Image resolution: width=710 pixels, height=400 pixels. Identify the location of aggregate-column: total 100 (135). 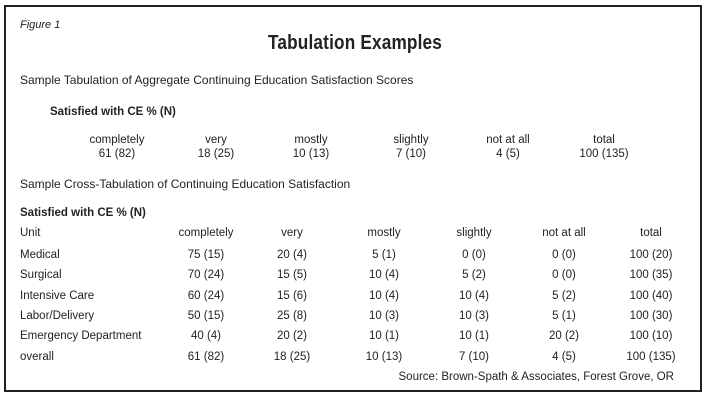
(604, 147).